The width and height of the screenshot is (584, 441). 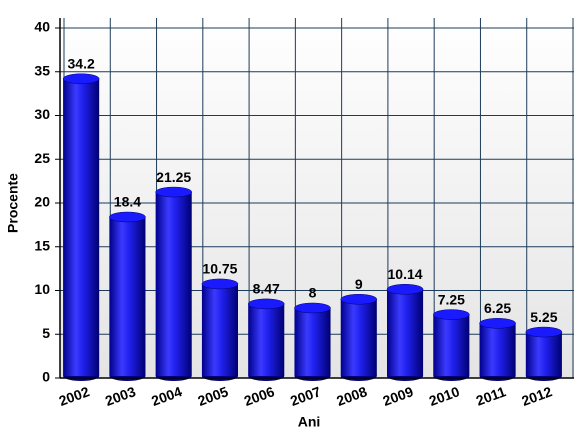 What do you see at coordinates (46, 377) in the screenshot?
I see `y-tick-label: 0` at bounding box center [46, 377].